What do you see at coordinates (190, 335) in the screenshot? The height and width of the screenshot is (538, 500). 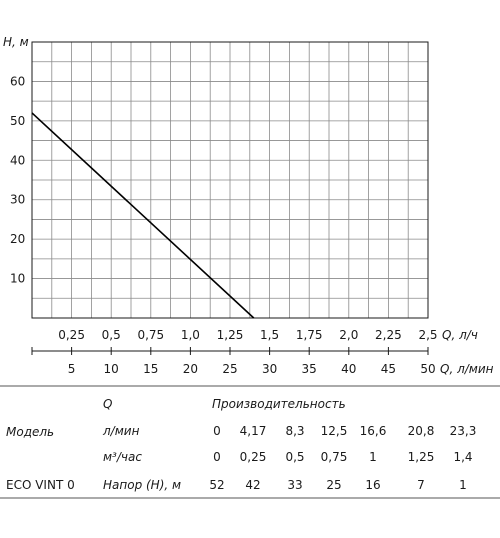 I see `x-top-tick-label: 1,0` at bounding box center [190, 335].